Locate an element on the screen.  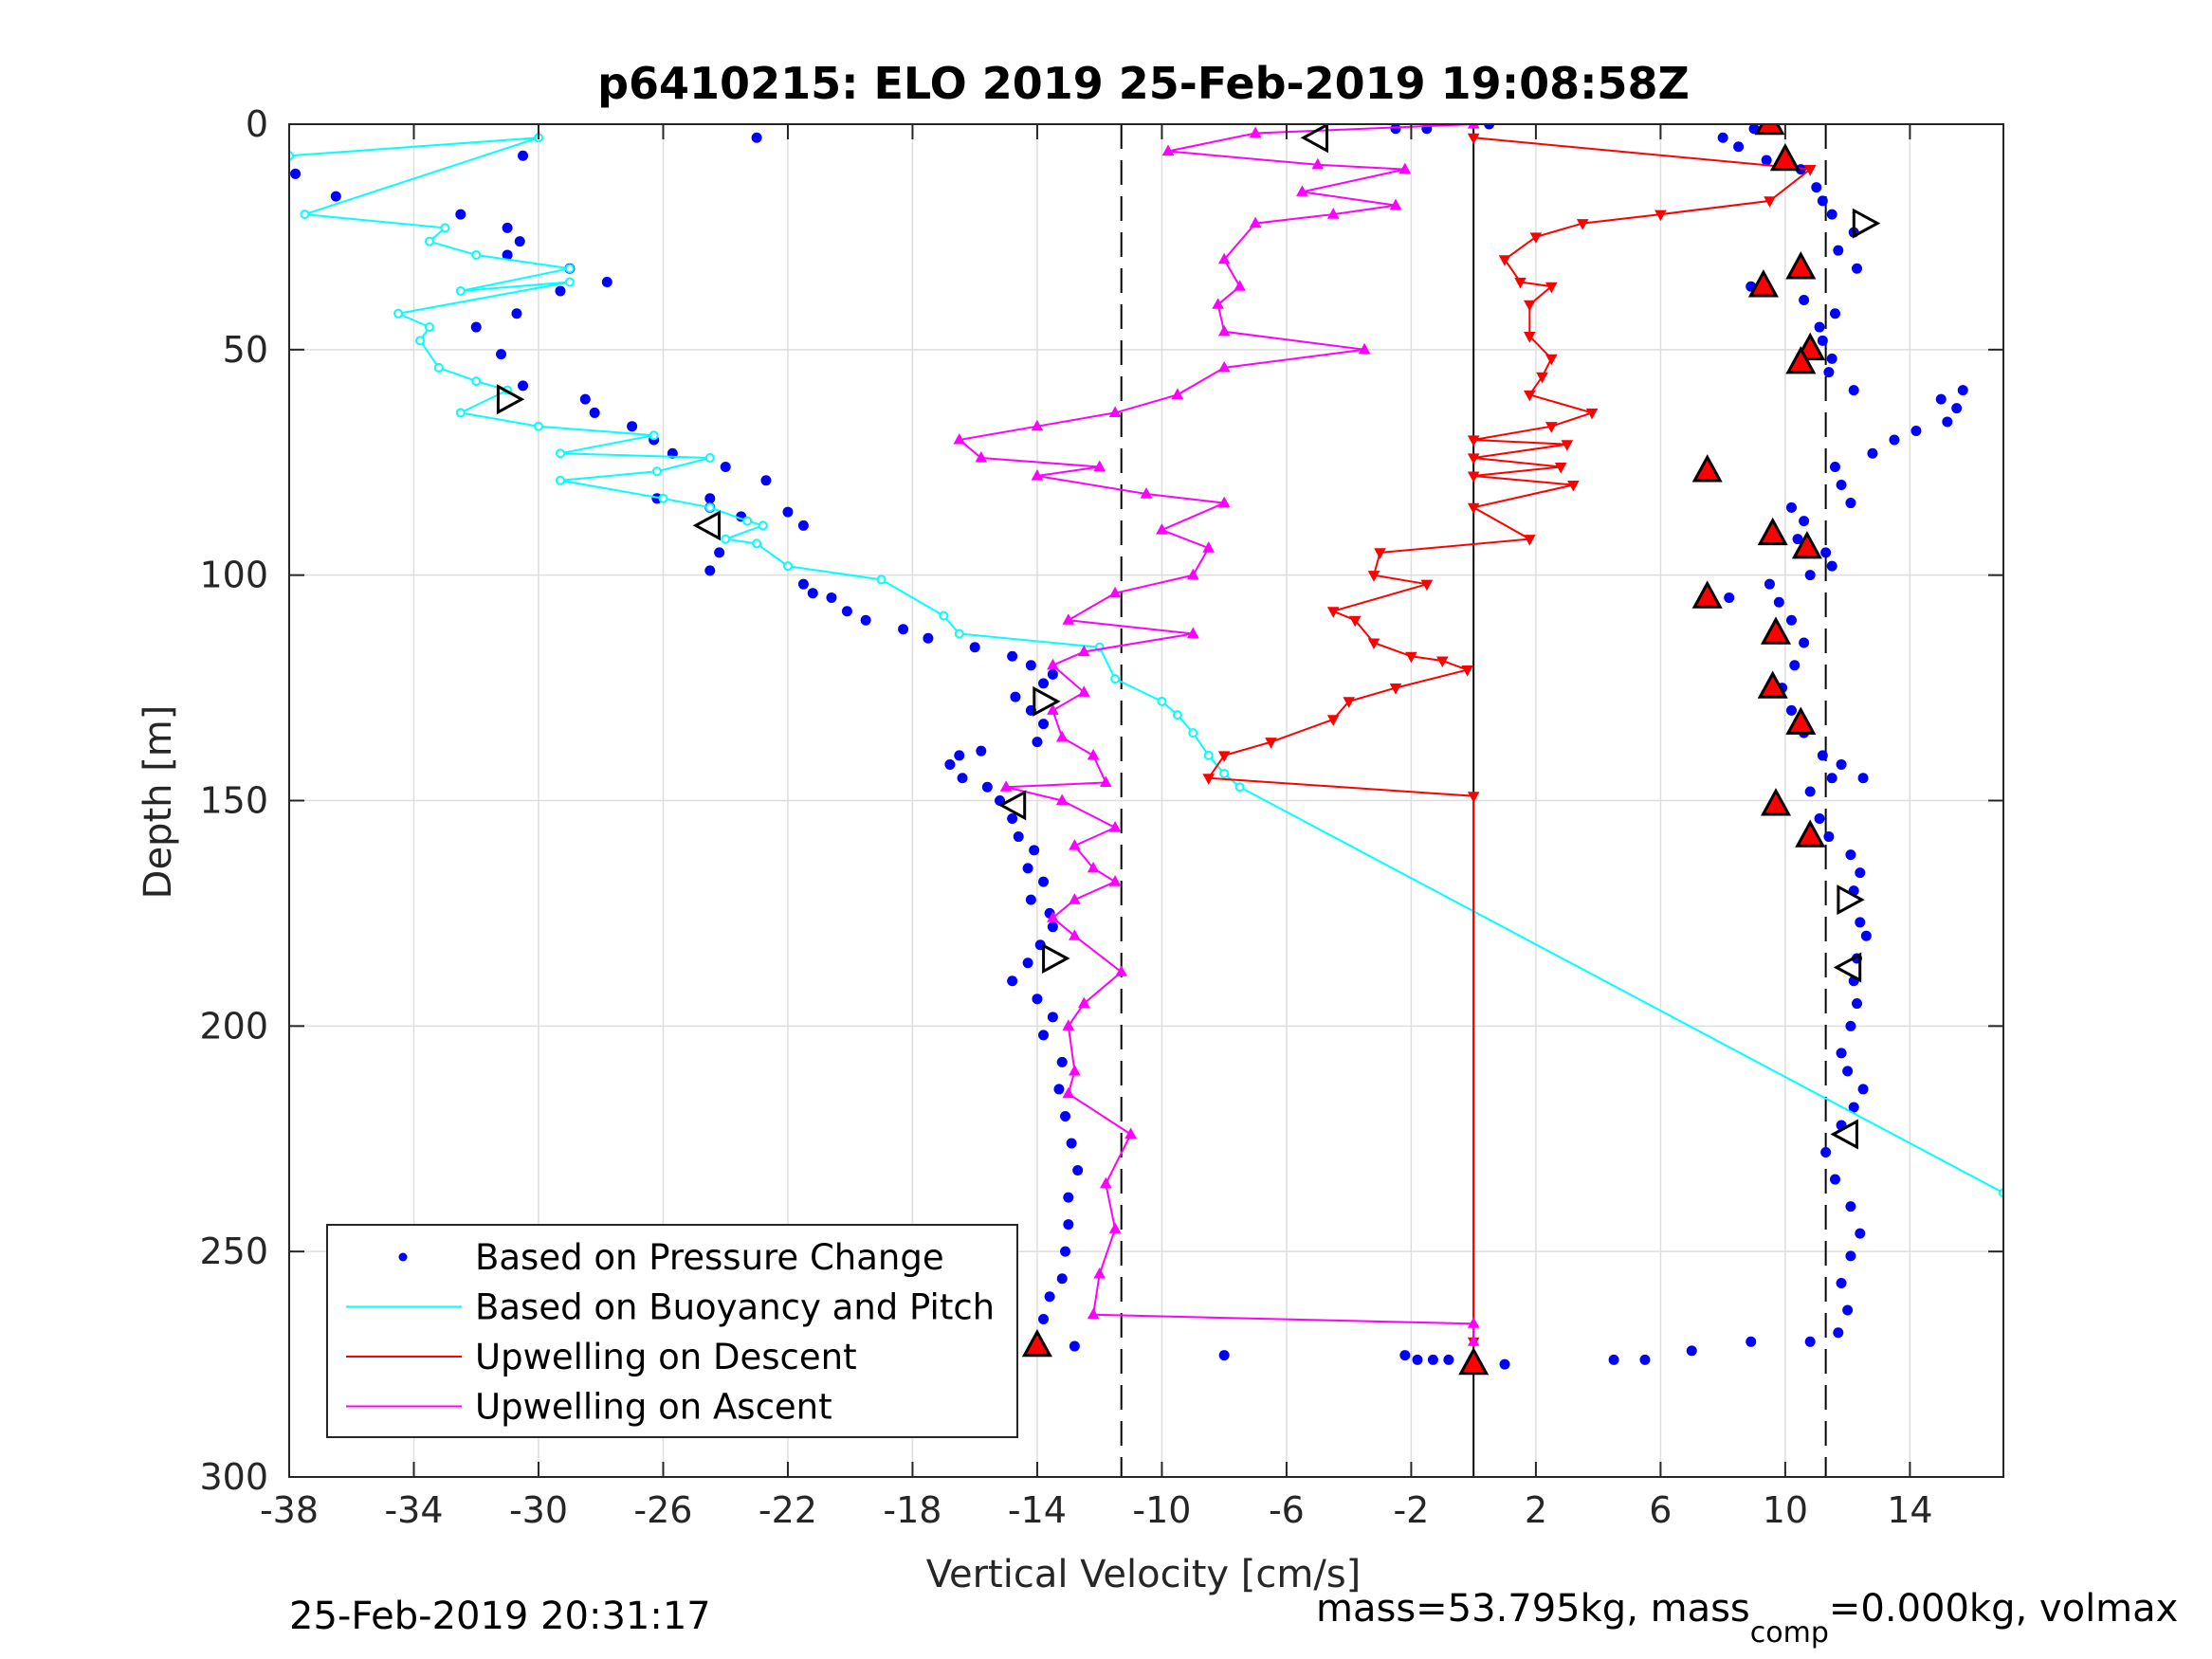
y-tick-label: 250 is located at coordinates (233, 1251).